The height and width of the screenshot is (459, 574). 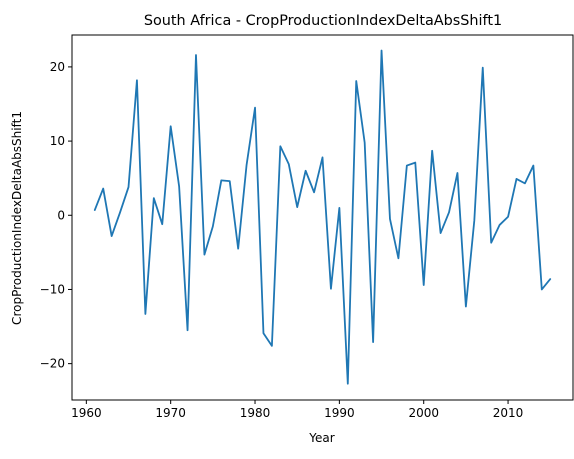 What do you see at coordinates (57, 67) in the screenshot?
I see `y-tick-label: 20` at bounding box center [57, 67].